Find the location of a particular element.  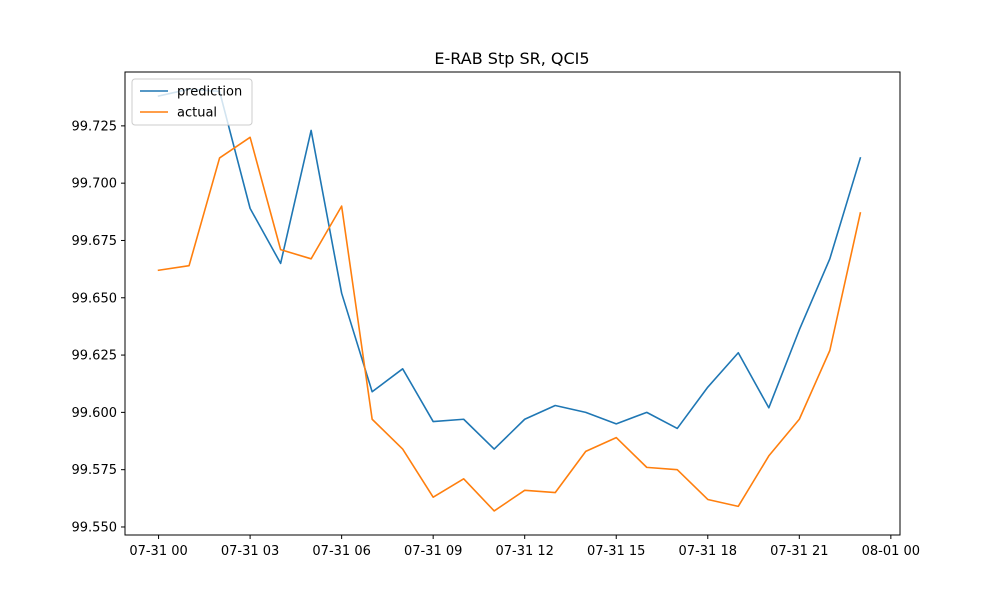

x-tick-label: 07-31 09 is located at coordinates (433, 551).